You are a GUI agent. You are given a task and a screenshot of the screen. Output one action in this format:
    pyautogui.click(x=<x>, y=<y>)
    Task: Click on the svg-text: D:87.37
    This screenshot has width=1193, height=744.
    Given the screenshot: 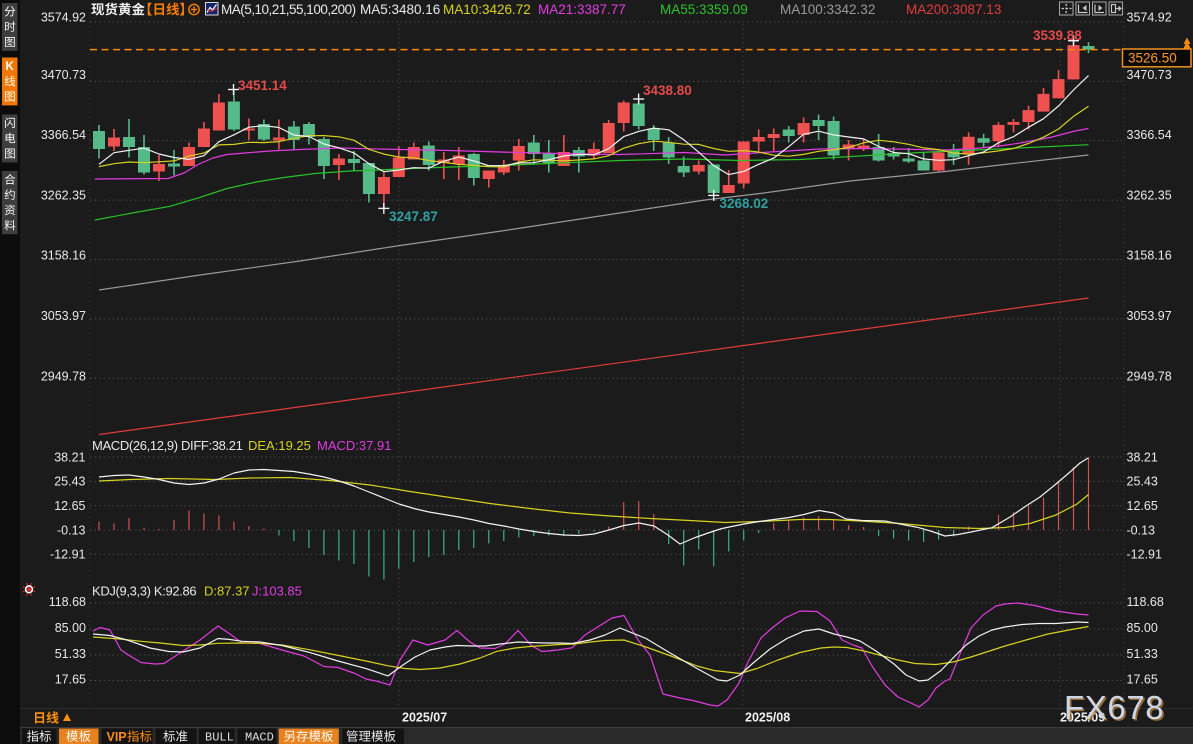 What is the action you would take?
    pyautogui.click(x=227, y=591)
    